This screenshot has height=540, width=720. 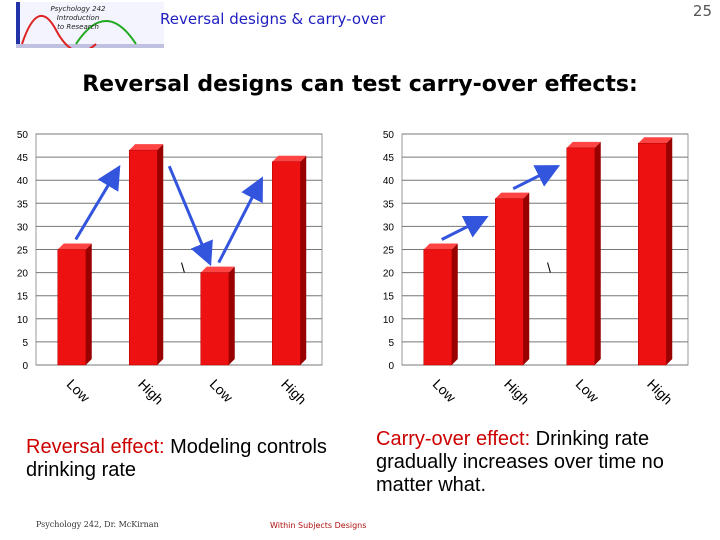 I want to click on course-logo, so click(x=90, y=25).